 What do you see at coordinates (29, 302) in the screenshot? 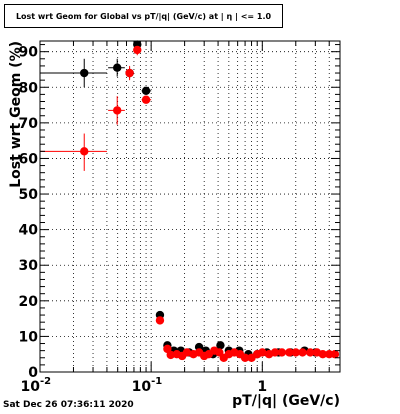
I see `y-tick-label: 20` at bounding box center [29, 302].